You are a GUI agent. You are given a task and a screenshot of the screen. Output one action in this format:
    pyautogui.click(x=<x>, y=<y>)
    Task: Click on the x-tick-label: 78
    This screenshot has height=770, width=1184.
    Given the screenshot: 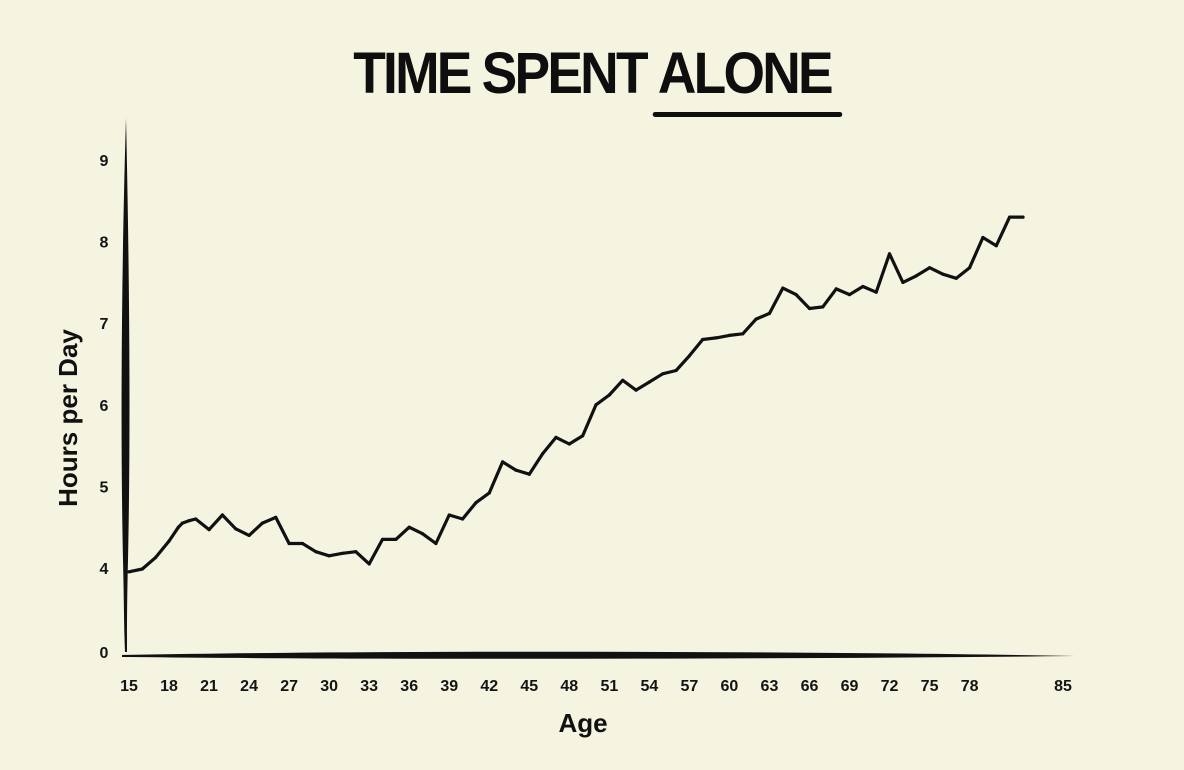 What is the action you would take?
    pyautogui.click(x=970, y=686)
    